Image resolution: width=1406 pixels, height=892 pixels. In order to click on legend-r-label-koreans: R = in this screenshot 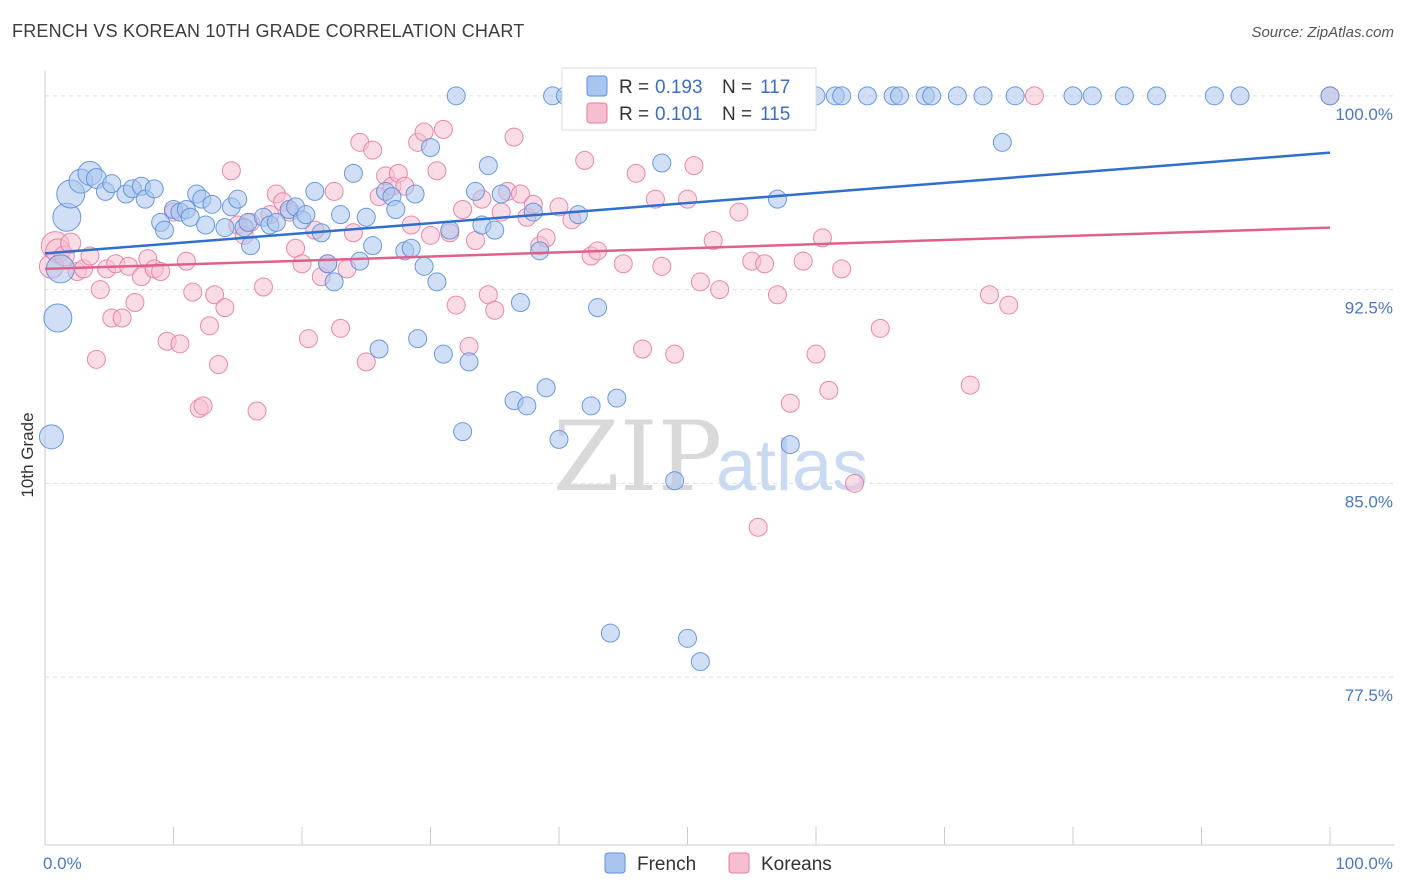, I will do `click(634, 114)`.